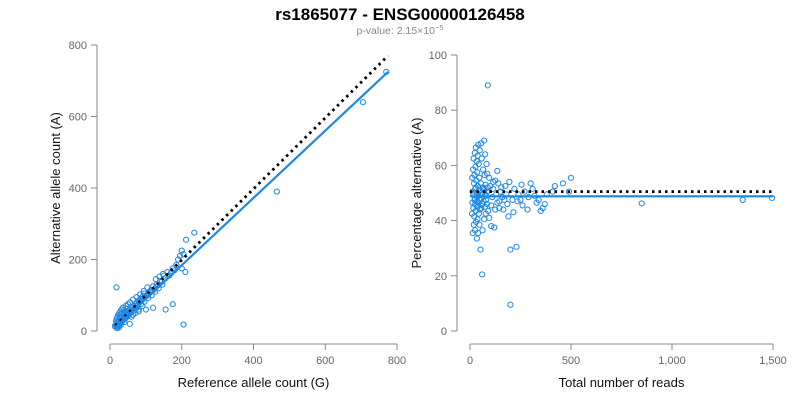 The width and height of the screenshot is (800, 400). What do you see at coordinates (78, 46) in the screenshot?
I see `y-tick-label: 800` at bounding box center [78, 46].